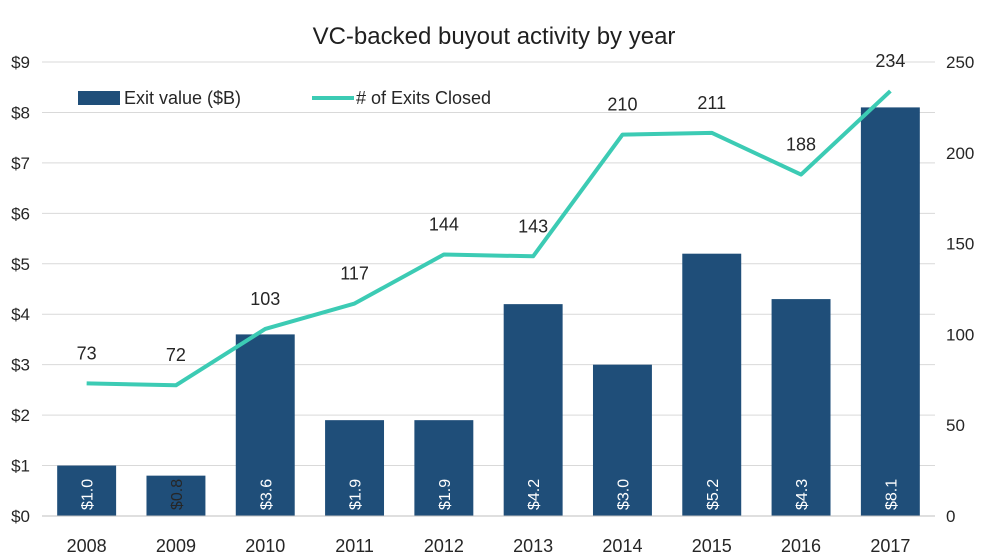  What do you see at coordinates (533, 546) in the screenshot?
I see `x-axis-tick-label: 2013` at bounding box center [533, 546].